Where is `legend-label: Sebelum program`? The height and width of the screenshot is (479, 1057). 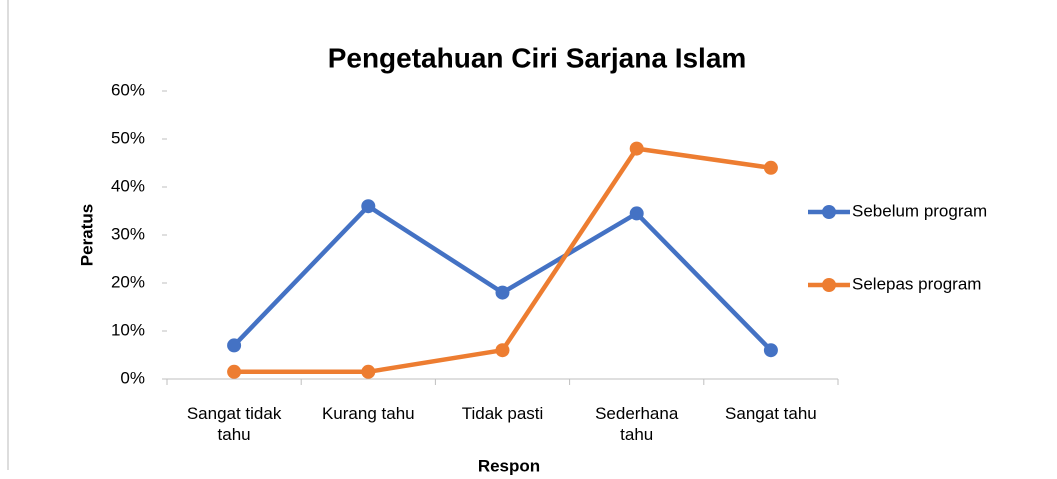
legend-label: Sebelum program is located at coordinates (919, 210).